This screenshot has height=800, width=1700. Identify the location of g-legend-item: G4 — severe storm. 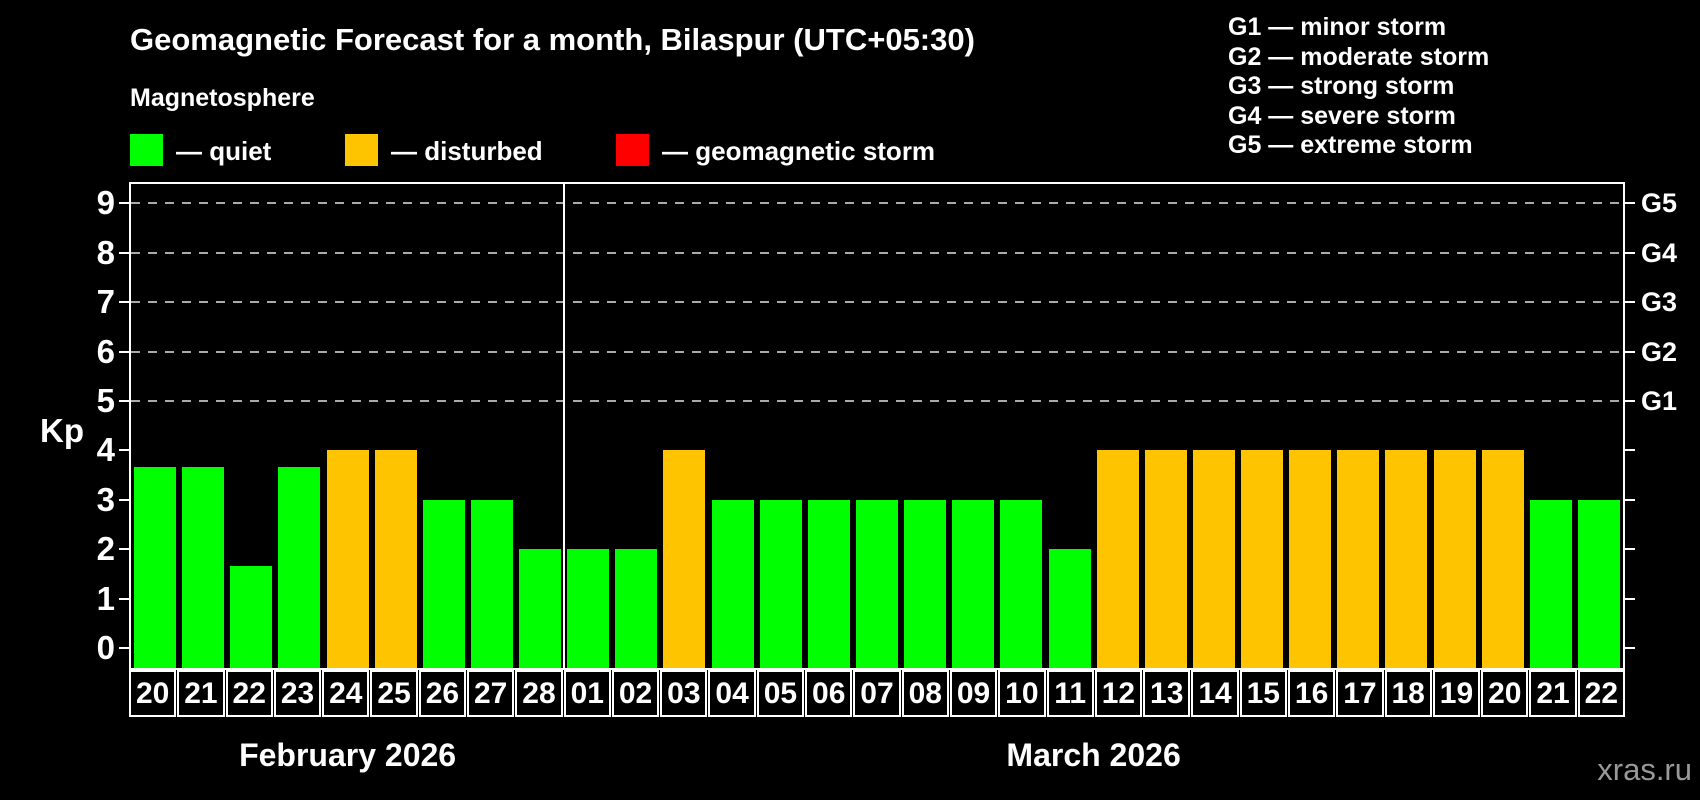
(1342, 115).